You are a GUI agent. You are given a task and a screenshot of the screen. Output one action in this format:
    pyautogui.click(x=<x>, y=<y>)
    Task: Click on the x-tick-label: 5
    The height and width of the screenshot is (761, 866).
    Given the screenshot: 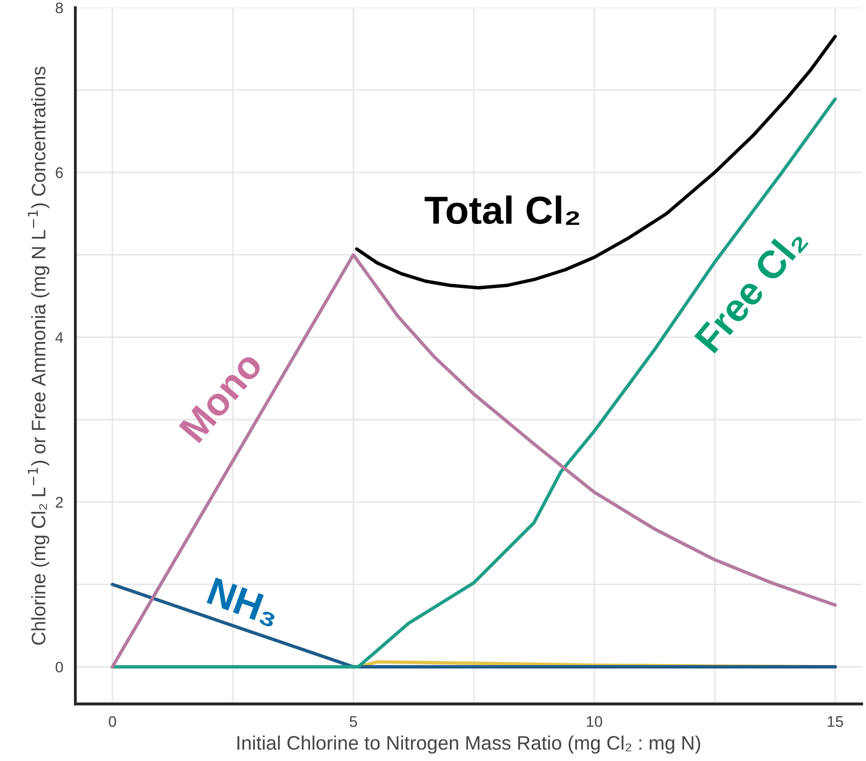 What is the action you would take?
    pyautogui.click(x=353, y=721)
    